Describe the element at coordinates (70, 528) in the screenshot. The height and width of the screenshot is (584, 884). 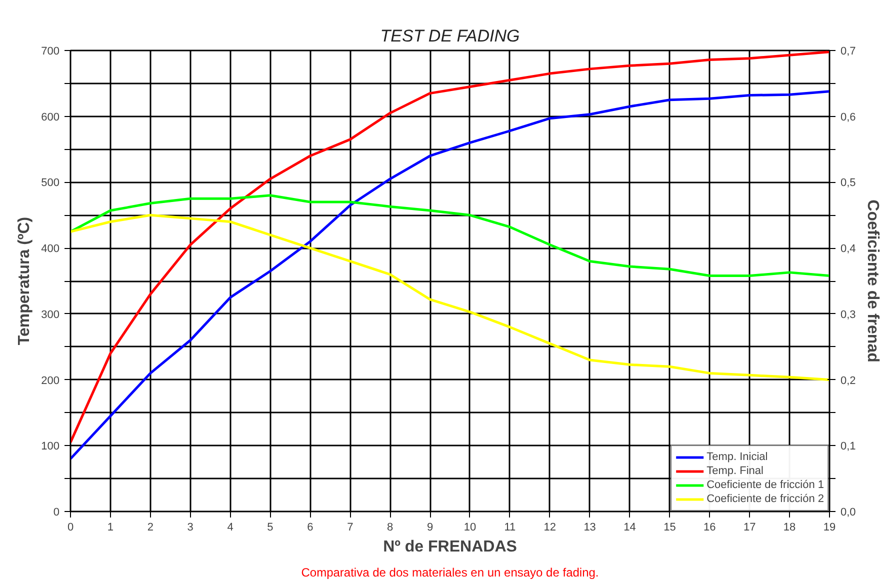
I see `x-tick-label: 0` at that location.